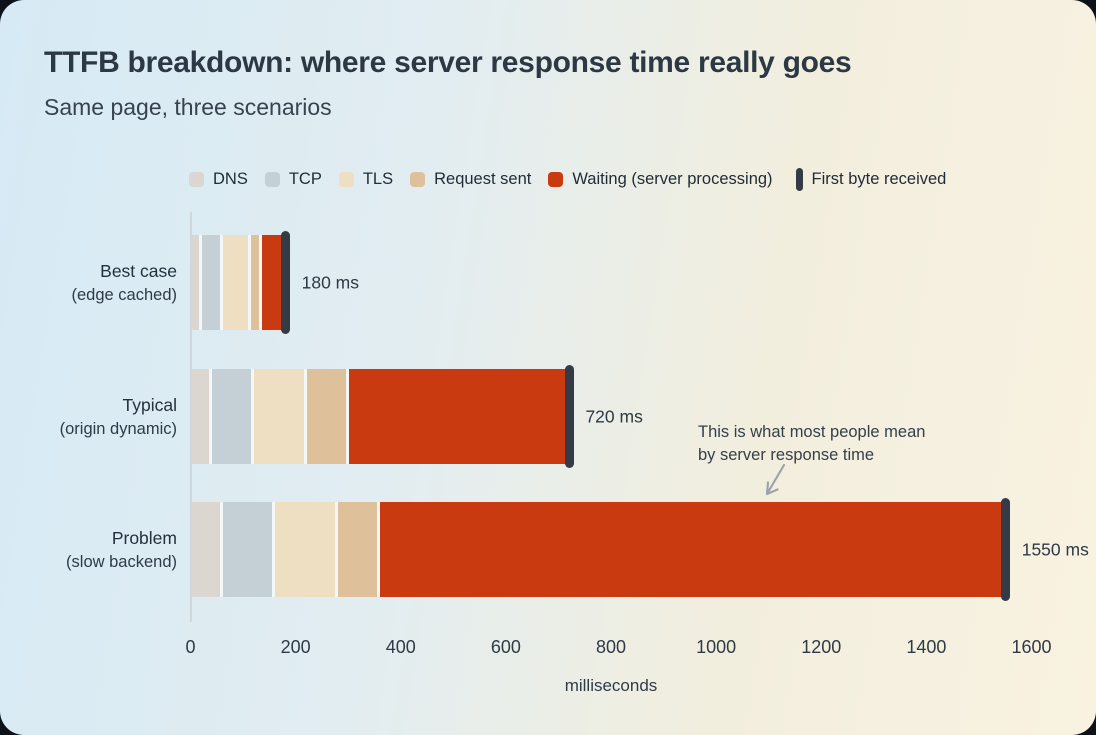 The image size is (1096, 735). I want to click on chart-subtitle: Same page, three scenarios, so click(188, 107).